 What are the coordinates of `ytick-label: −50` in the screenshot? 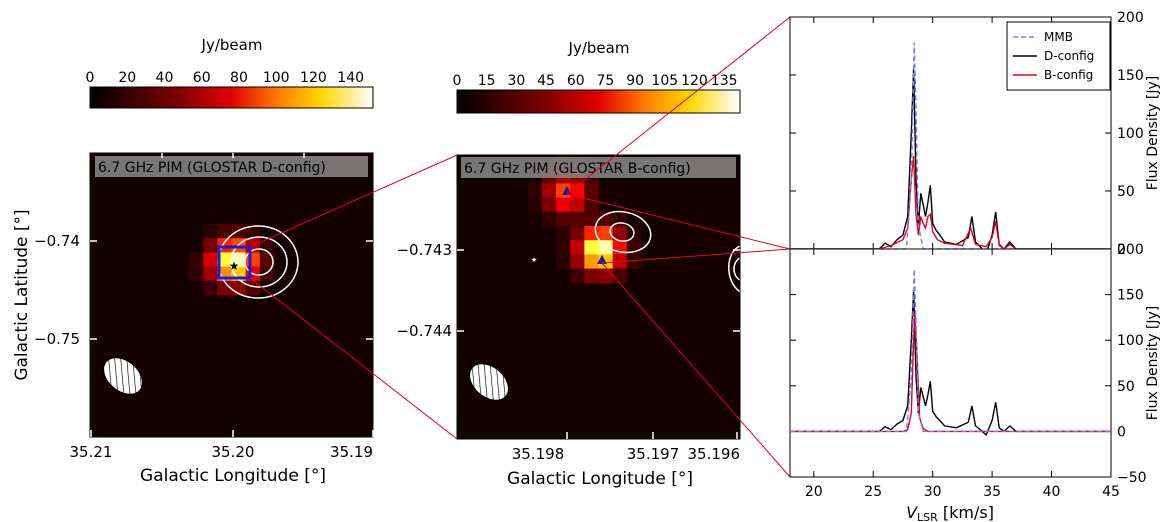 It's located at (1132, 478).